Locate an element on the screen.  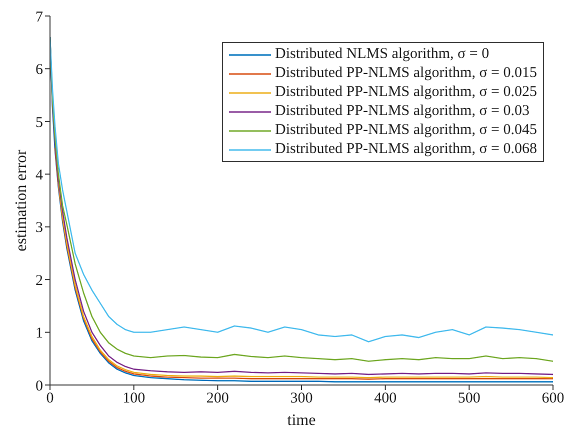
legend-label: Distributed PP-NLMS algorithm, σ = 0.015 is located at coordinates (406, 73).